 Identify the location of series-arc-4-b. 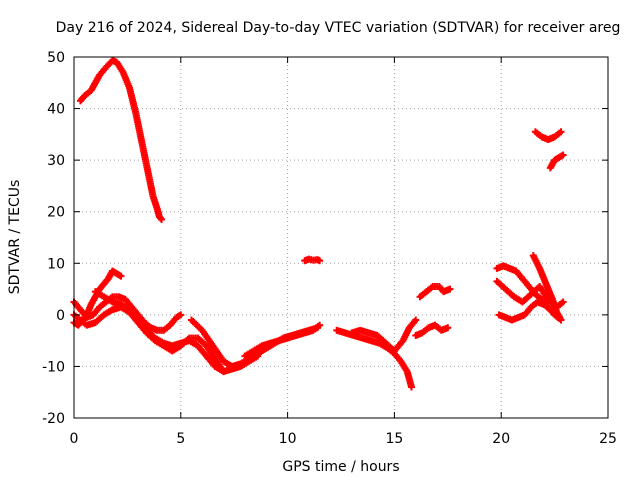
(384, 335).